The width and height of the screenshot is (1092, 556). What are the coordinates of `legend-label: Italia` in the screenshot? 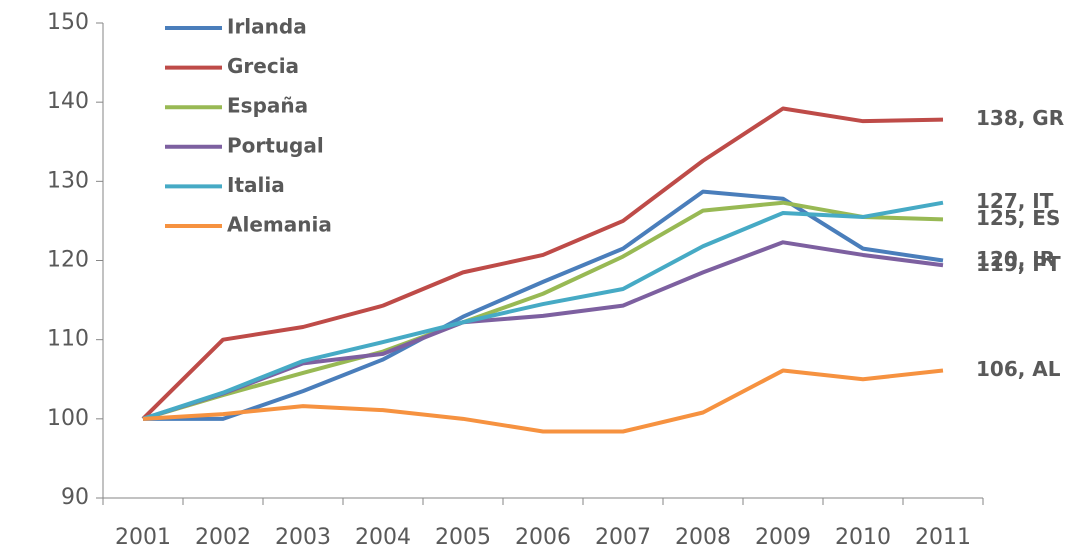 It's located at (256, 185).